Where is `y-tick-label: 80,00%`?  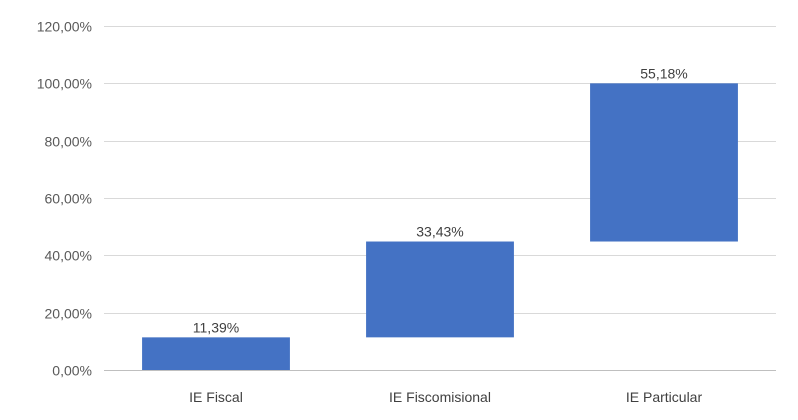
y-tick-label: 80,00% is located at coordinates (68, 142).